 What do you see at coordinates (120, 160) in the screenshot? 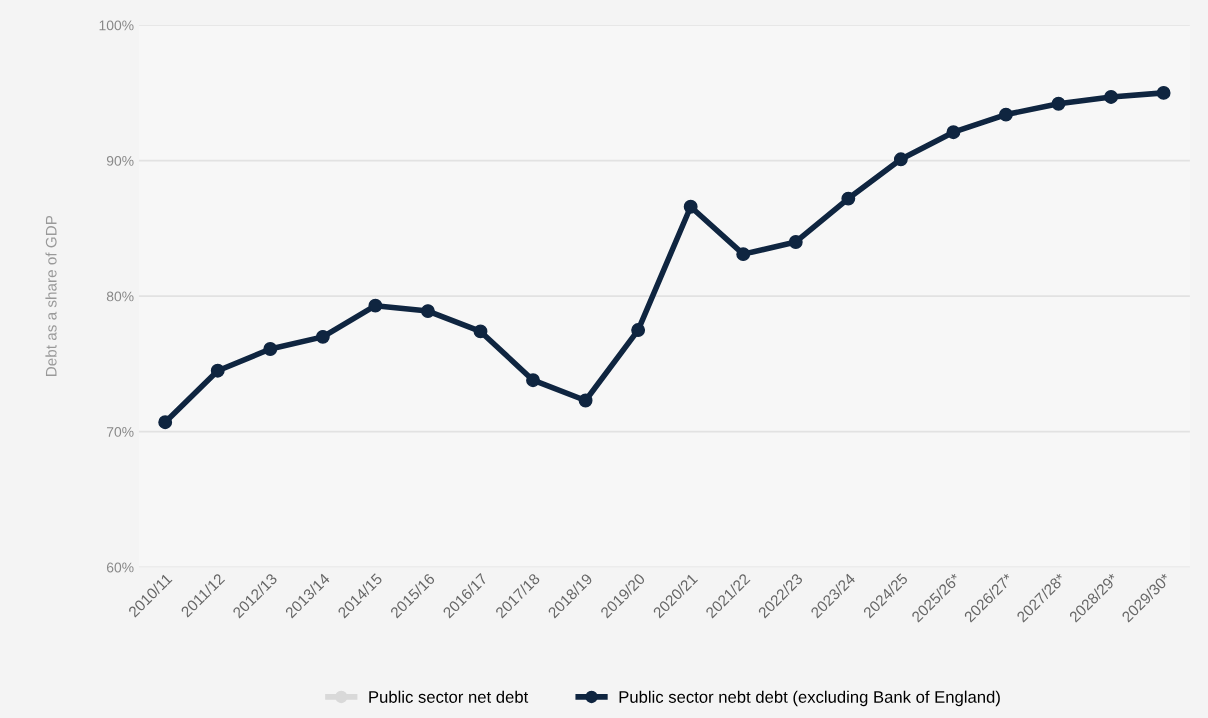
I see `y-tick-label: 90%` at bounding box center [120, 160].